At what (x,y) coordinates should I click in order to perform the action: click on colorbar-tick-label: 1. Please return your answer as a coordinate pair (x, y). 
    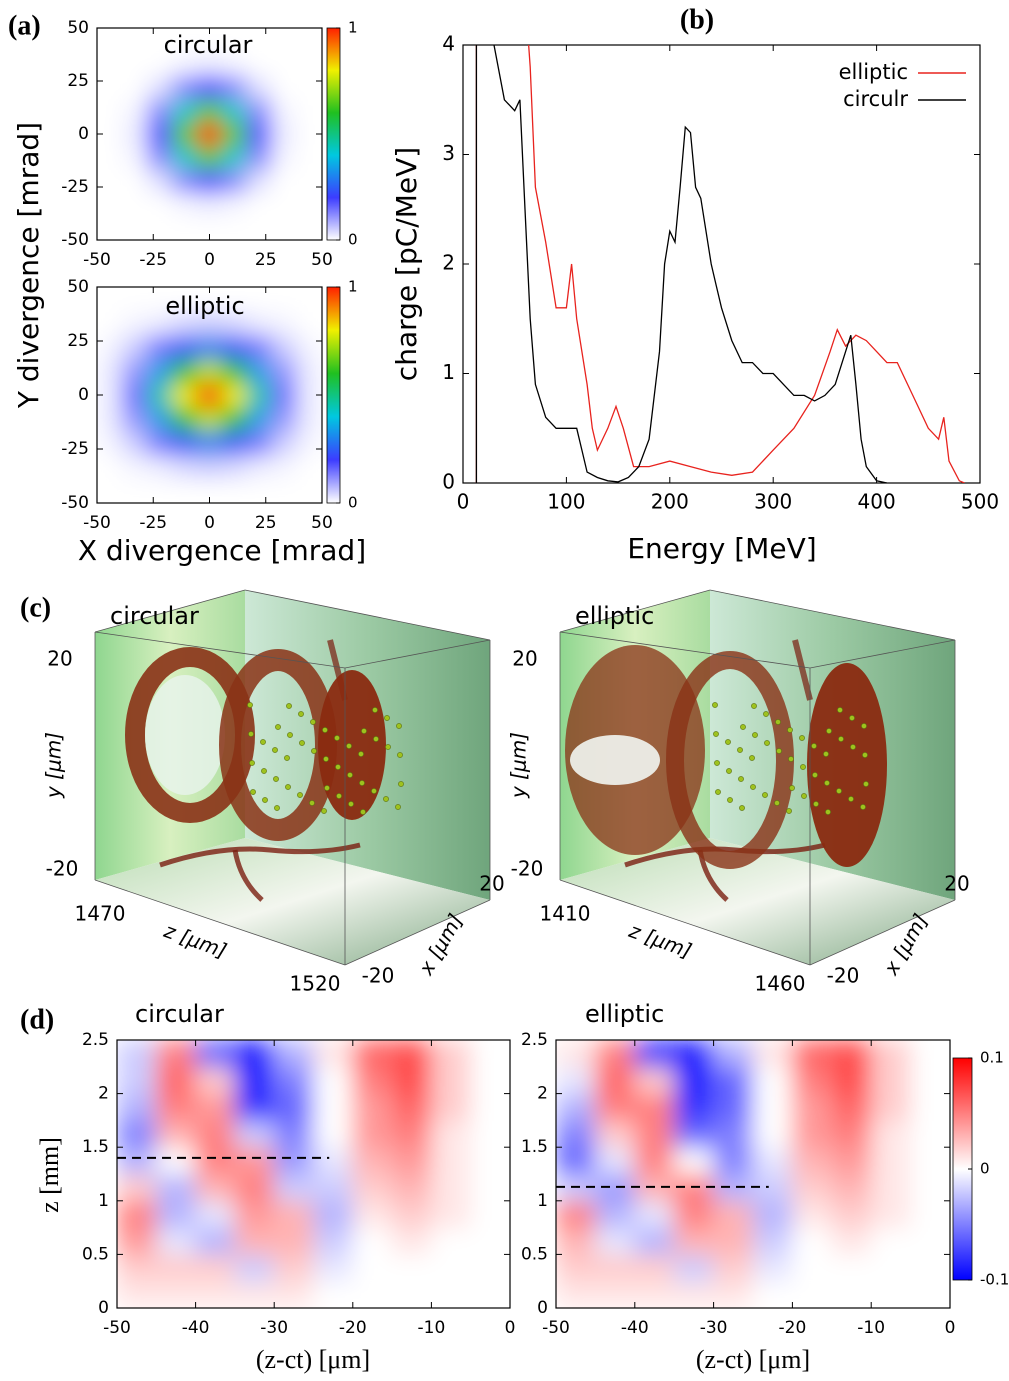
    Looking at the image, I should click on (353, 28).